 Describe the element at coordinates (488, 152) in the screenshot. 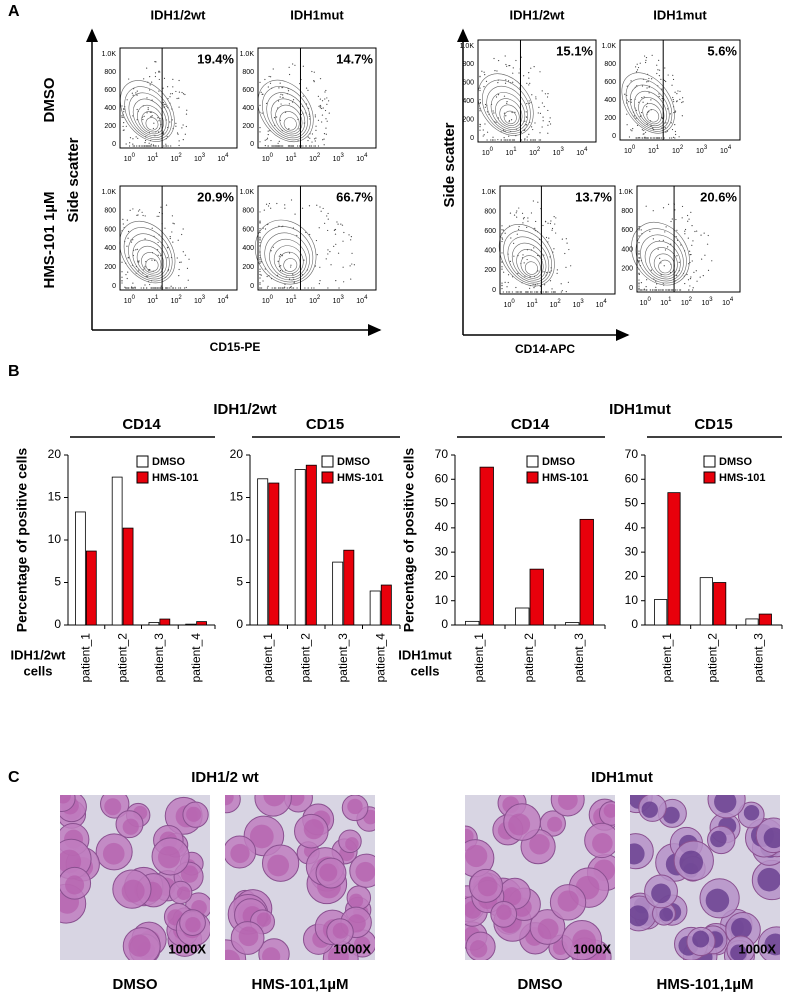

I see `x-tick-label: 10⁰` at that location.